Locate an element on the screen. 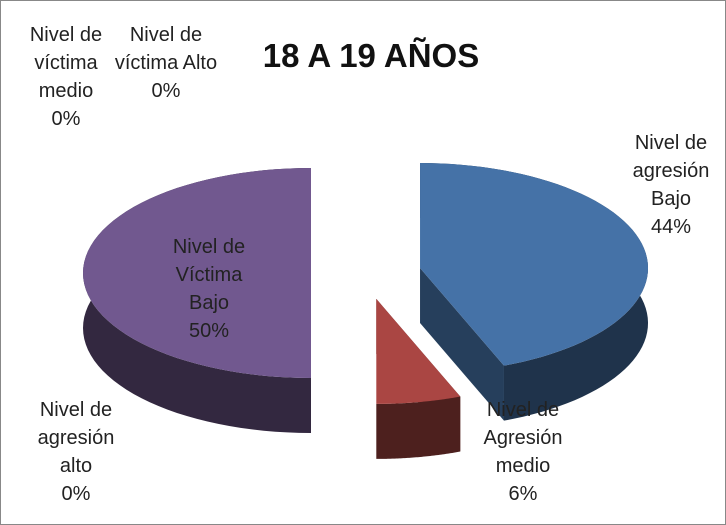  label-name: Nivel de Agresión medio is located at coordinates (523, 438).